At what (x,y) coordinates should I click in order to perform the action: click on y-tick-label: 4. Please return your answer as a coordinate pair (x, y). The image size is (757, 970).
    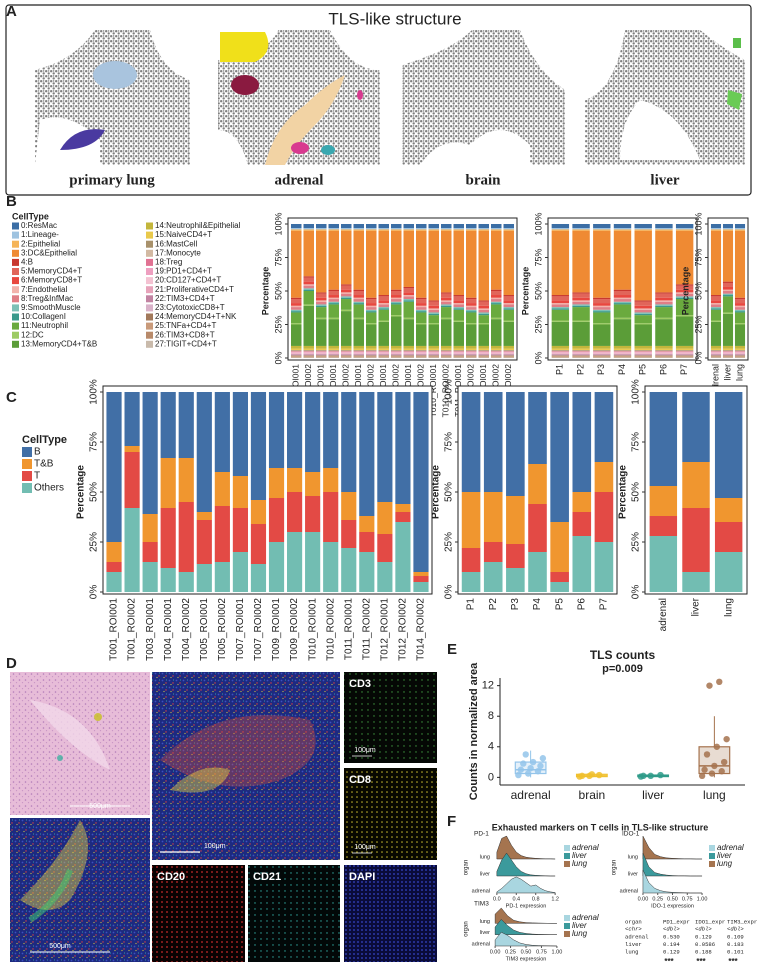
    Looking at the image, I should click on (491, 747).